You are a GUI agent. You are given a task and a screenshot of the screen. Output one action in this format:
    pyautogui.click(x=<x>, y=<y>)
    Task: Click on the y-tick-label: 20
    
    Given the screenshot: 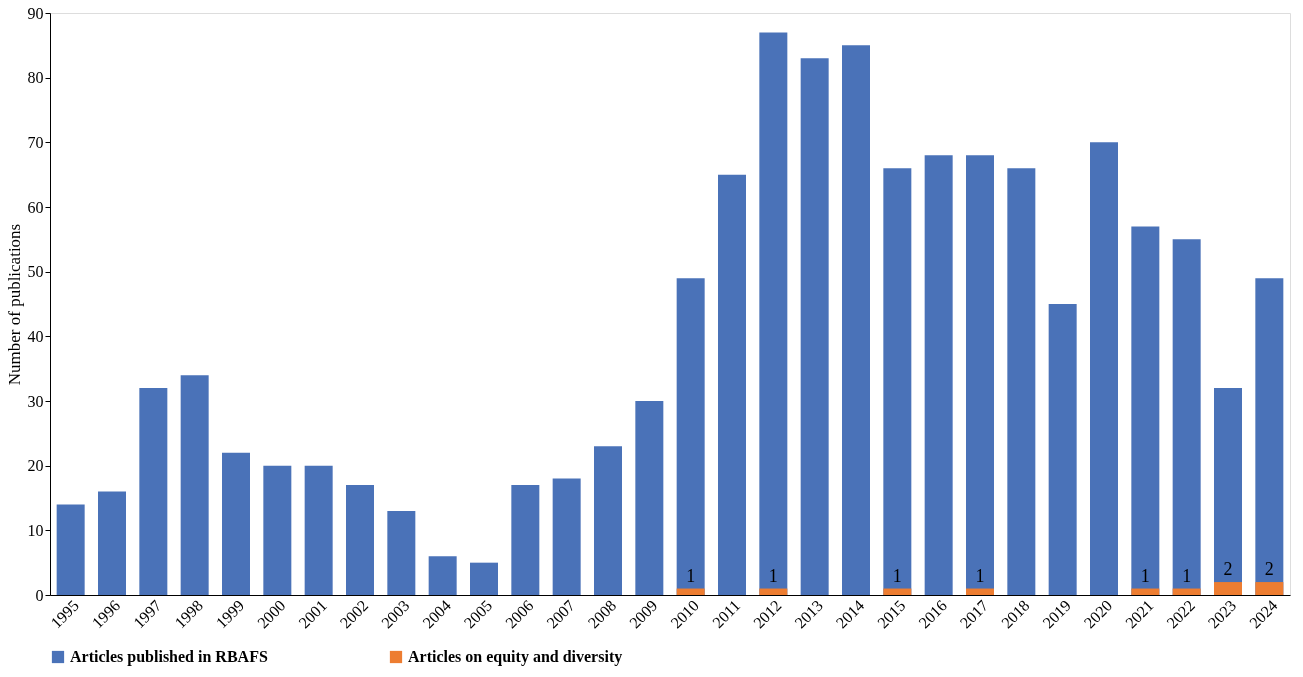 What is the action you would take?
    pyautogui.click(x=35, y=466)
    